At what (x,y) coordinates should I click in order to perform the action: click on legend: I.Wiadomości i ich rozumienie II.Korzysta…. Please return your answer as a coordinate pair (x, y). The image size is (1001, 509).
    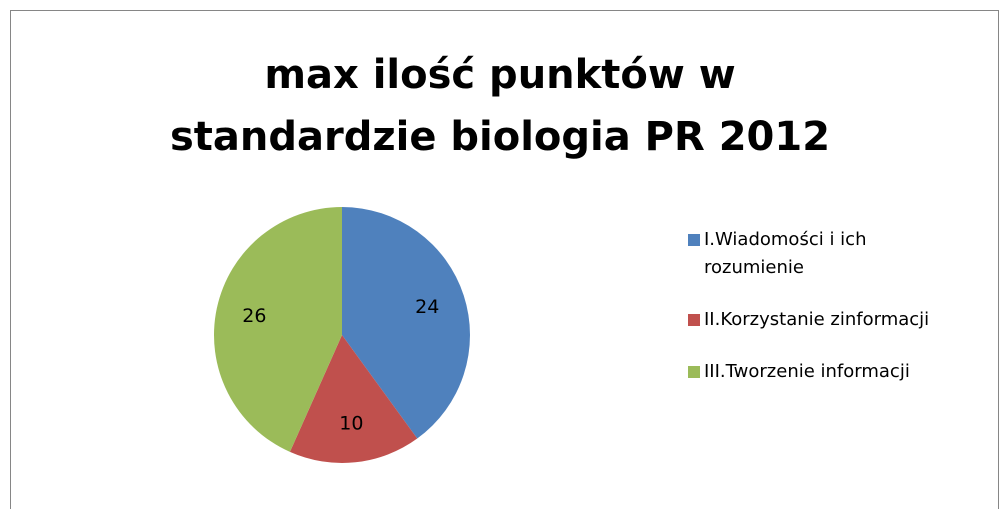
    Looking at the image, I should click on (838, 318).